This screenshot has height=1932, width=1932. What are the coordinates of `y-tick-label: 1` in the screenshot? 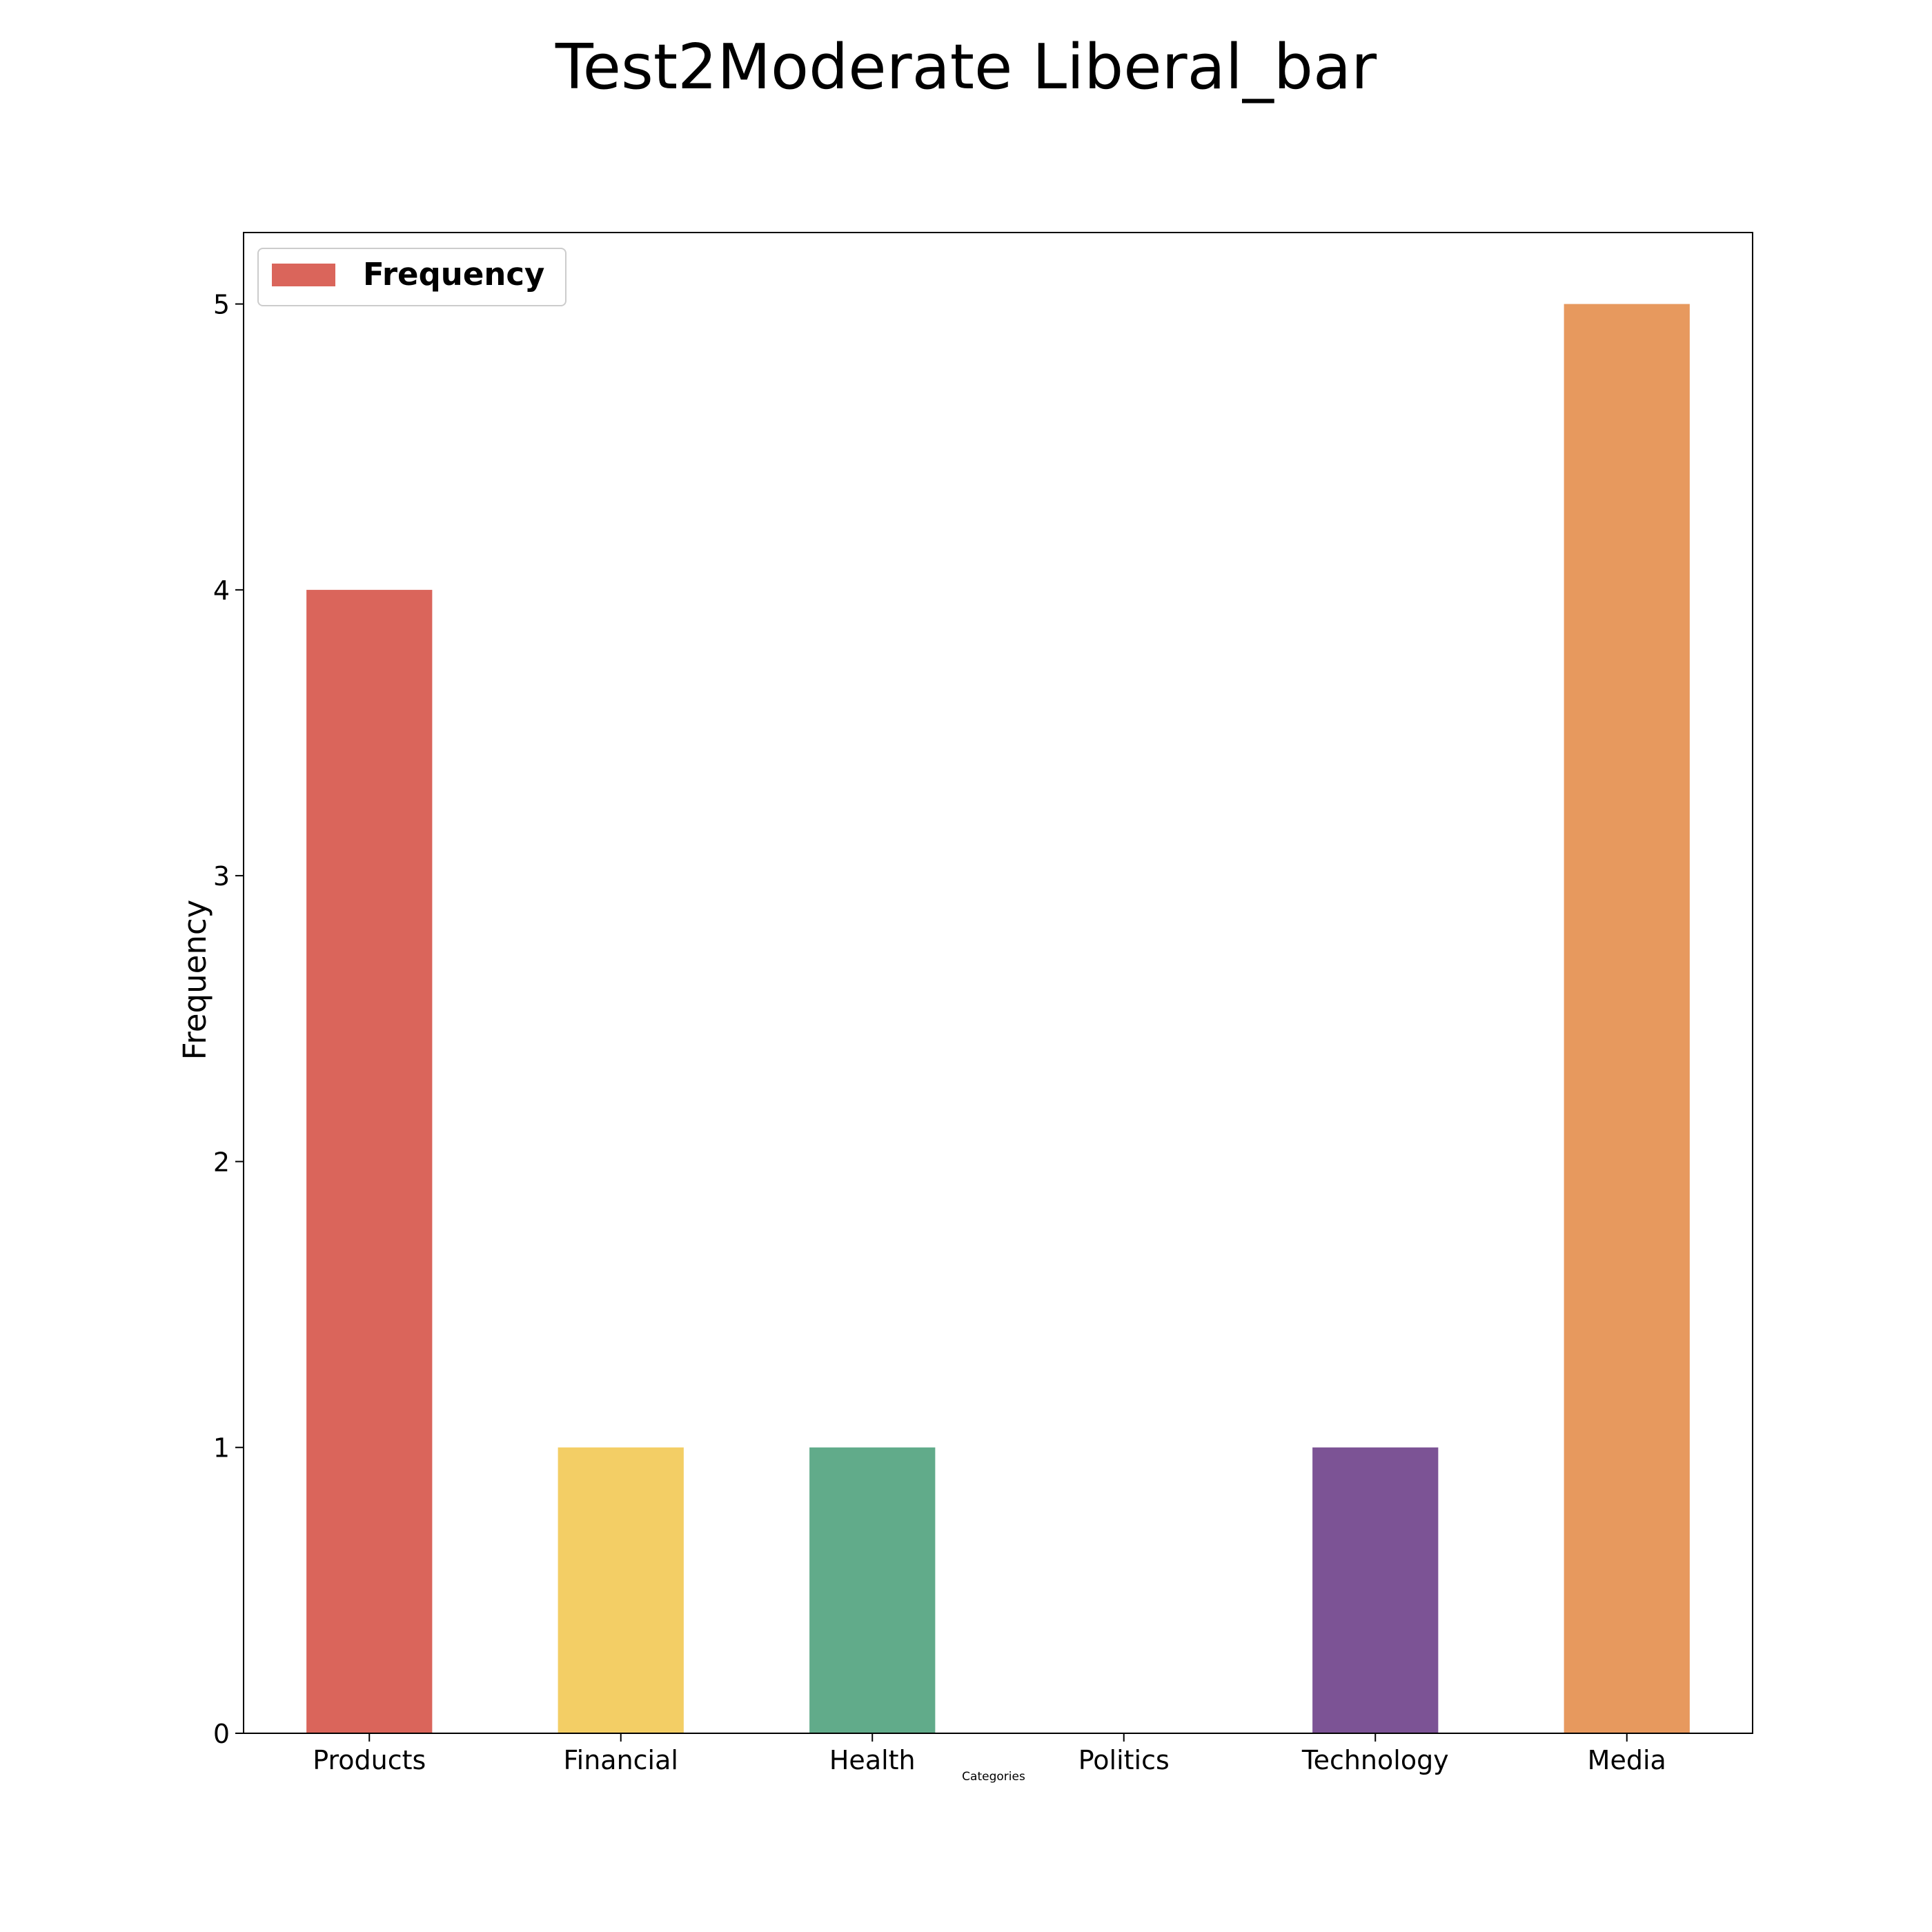 It's located at (221, 1448).